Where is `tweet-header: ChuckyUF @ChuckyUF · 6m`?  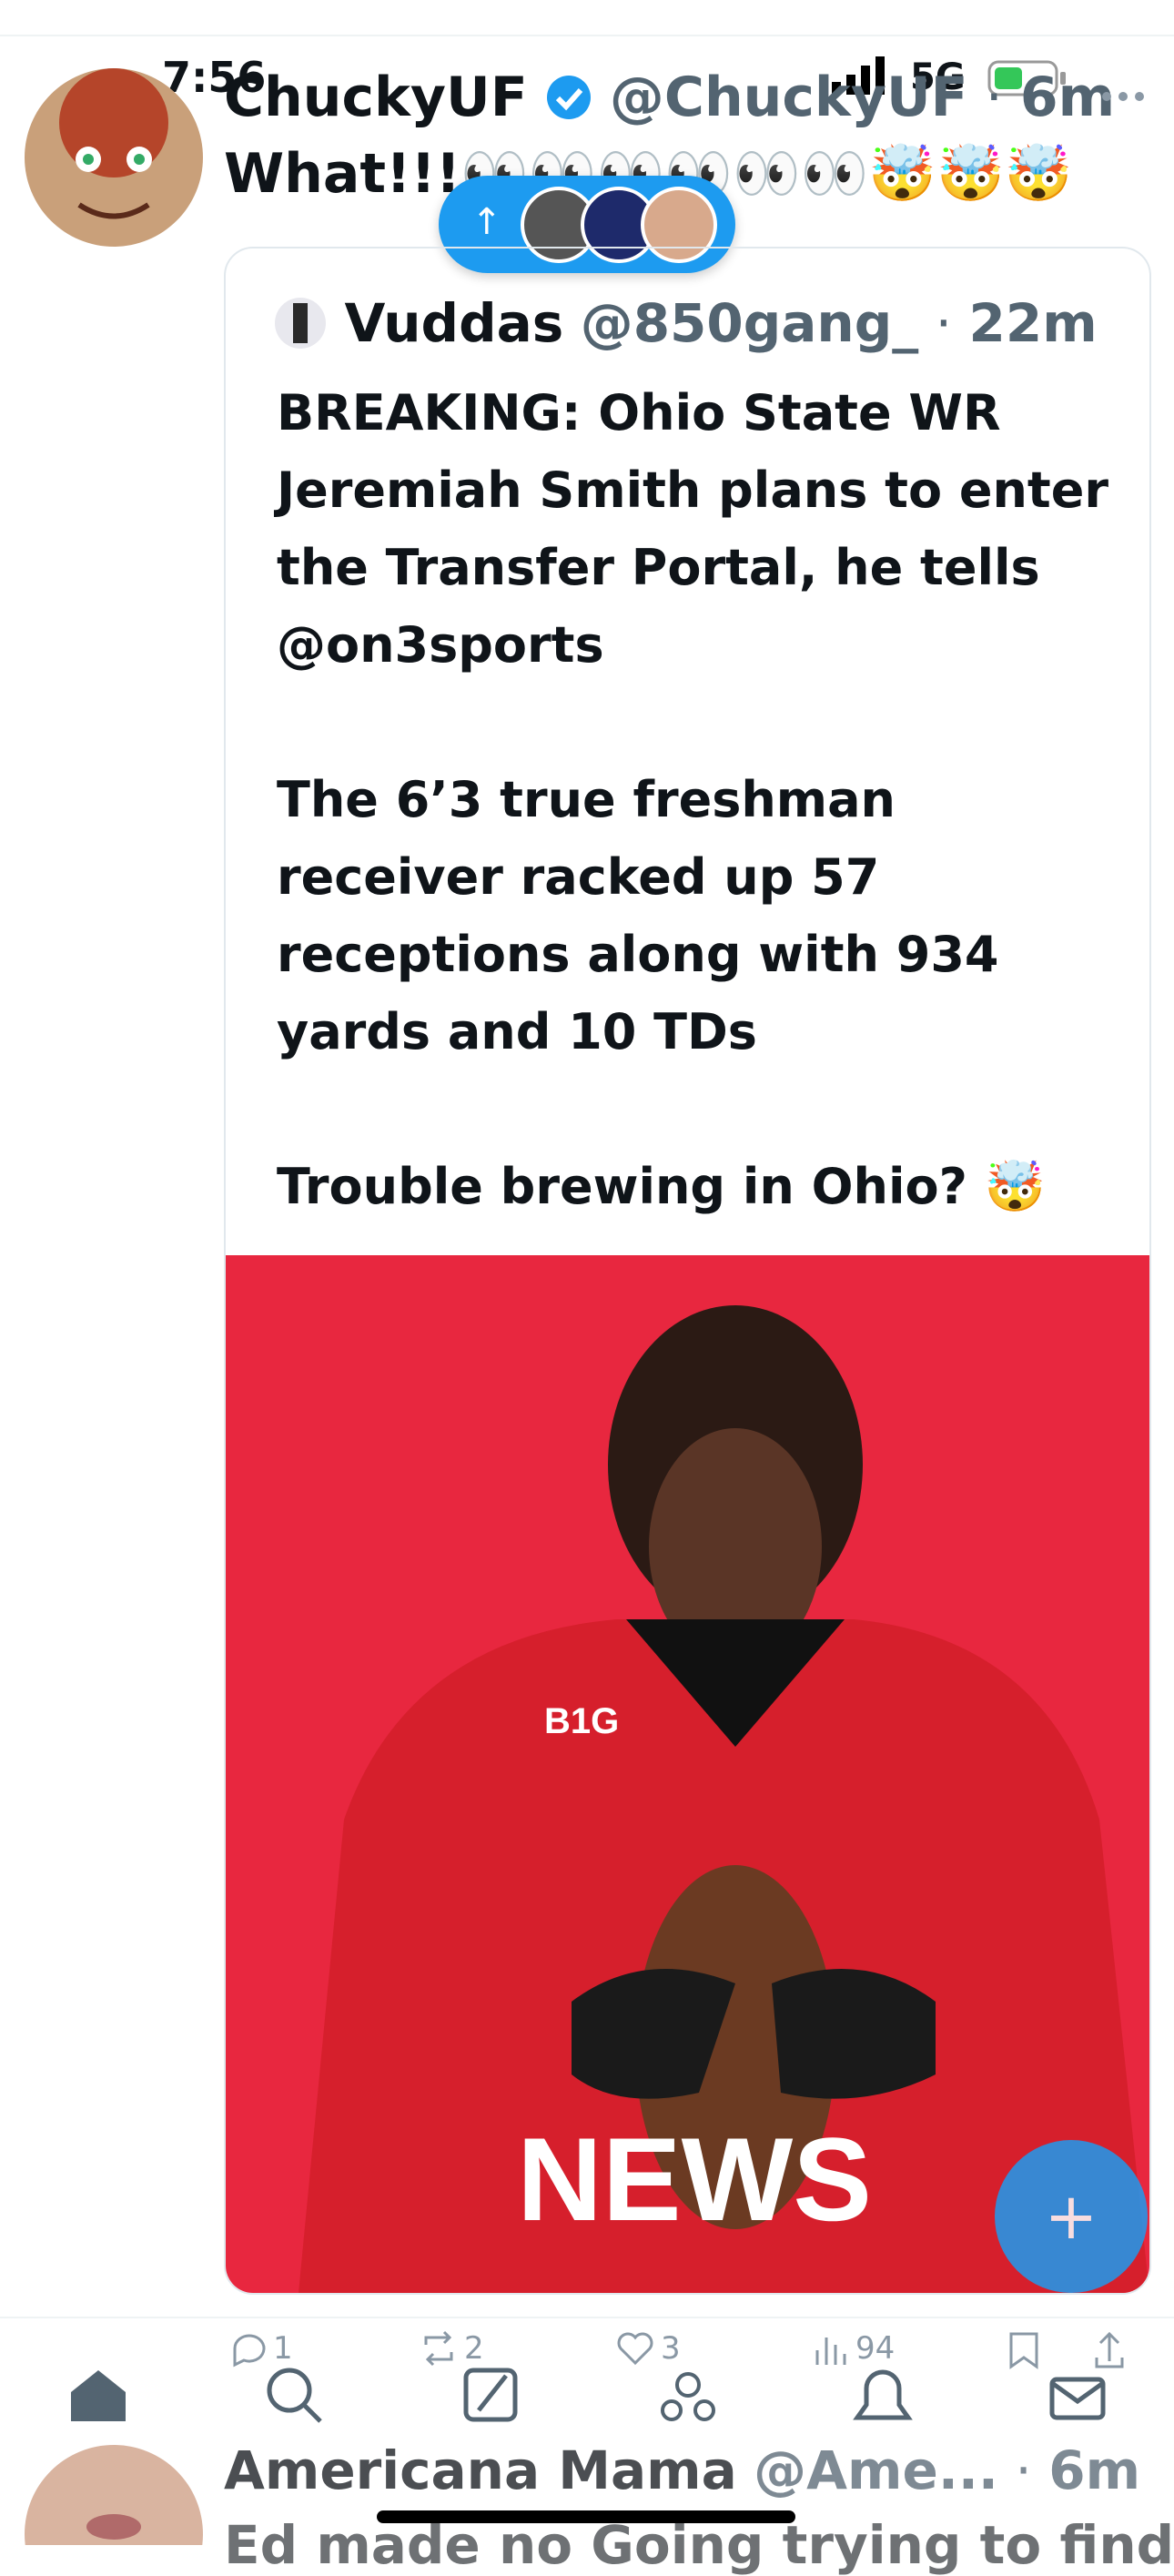
tweet-header: ChuckyUF @ChuckyUF · 6m is located at coordinates (669, 97).